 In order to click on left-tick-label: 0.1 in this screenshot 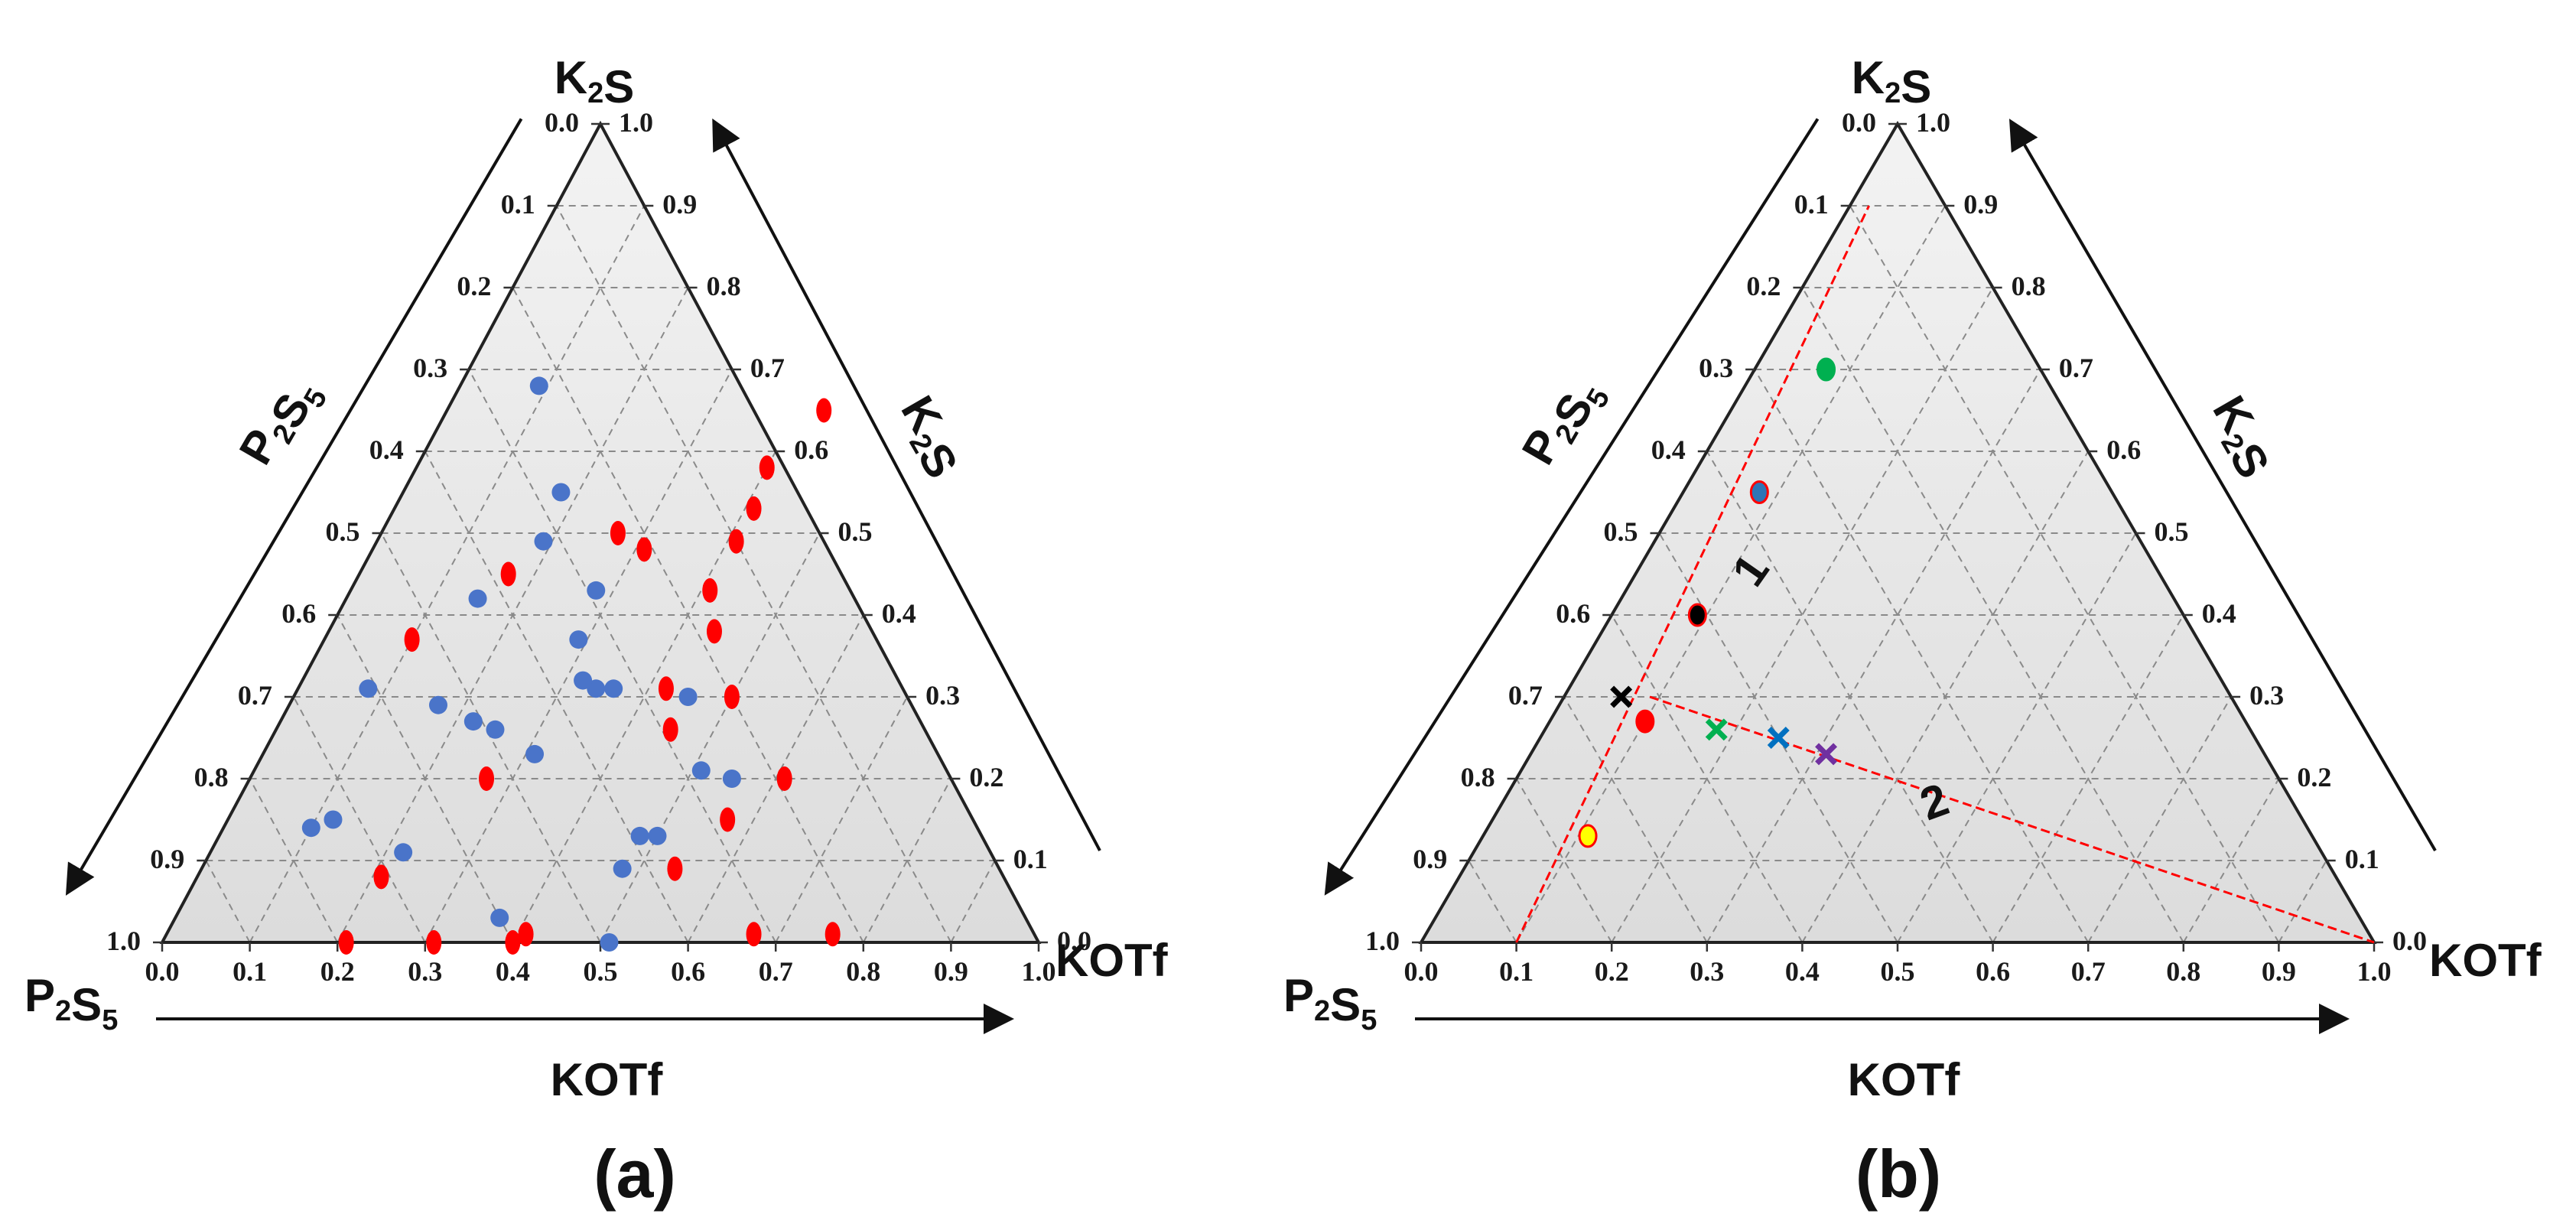, I will do `click(518, 205)`.